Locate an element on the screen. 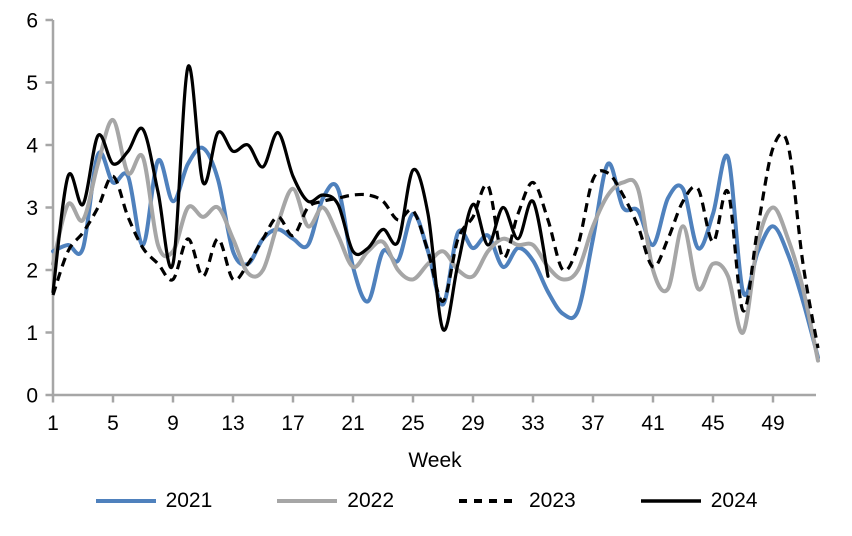 This screenshot has width=852, height=536. y-tick-label: 4 is located at coordinates (32, 146).